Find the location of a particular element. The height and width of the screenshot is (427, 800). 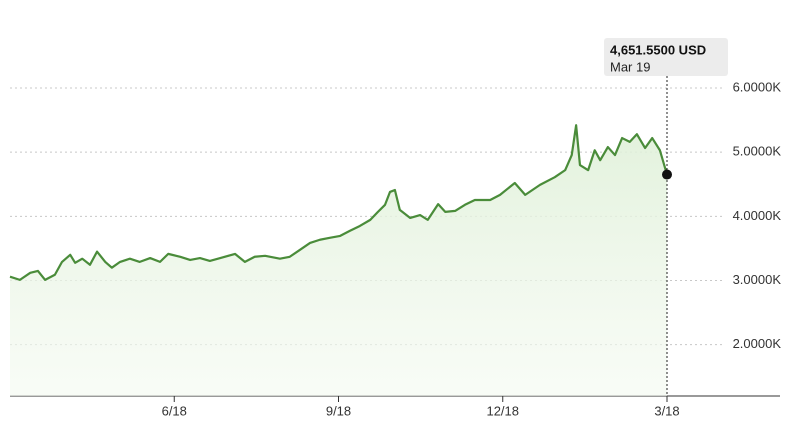

x-tick-label: 6/18 is located at coordinates (174, 410).